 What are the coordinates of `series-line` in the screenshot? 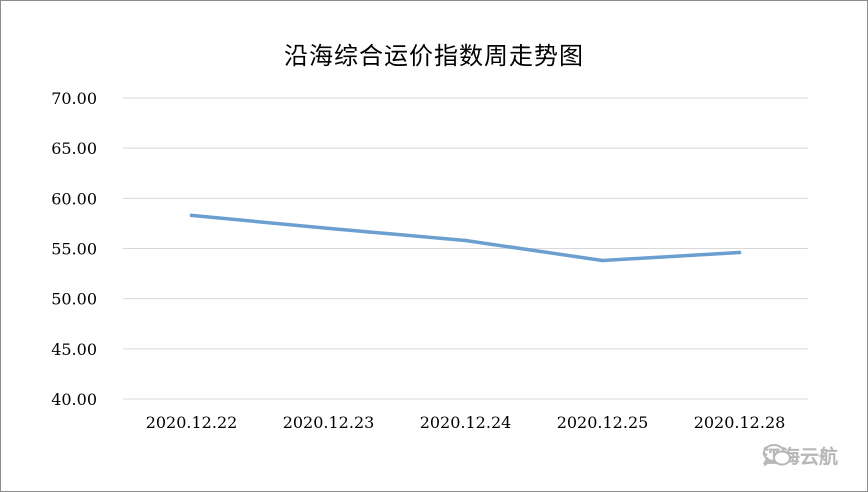 It's located at (465, 238).